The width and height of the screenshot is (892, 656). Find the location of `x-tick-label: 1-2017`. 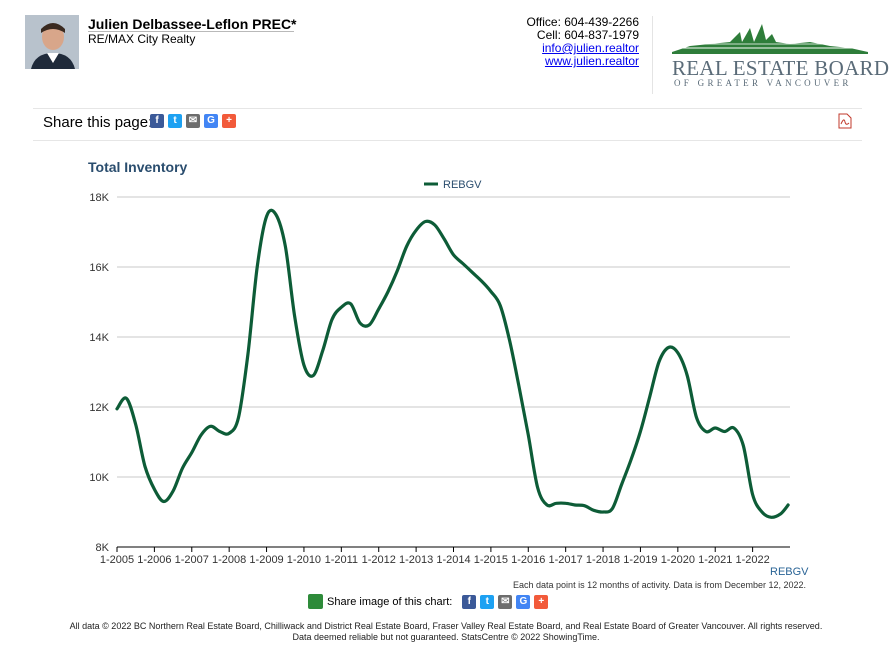

x-tick-label: 1-2017 is located at coordinates (566, 560).